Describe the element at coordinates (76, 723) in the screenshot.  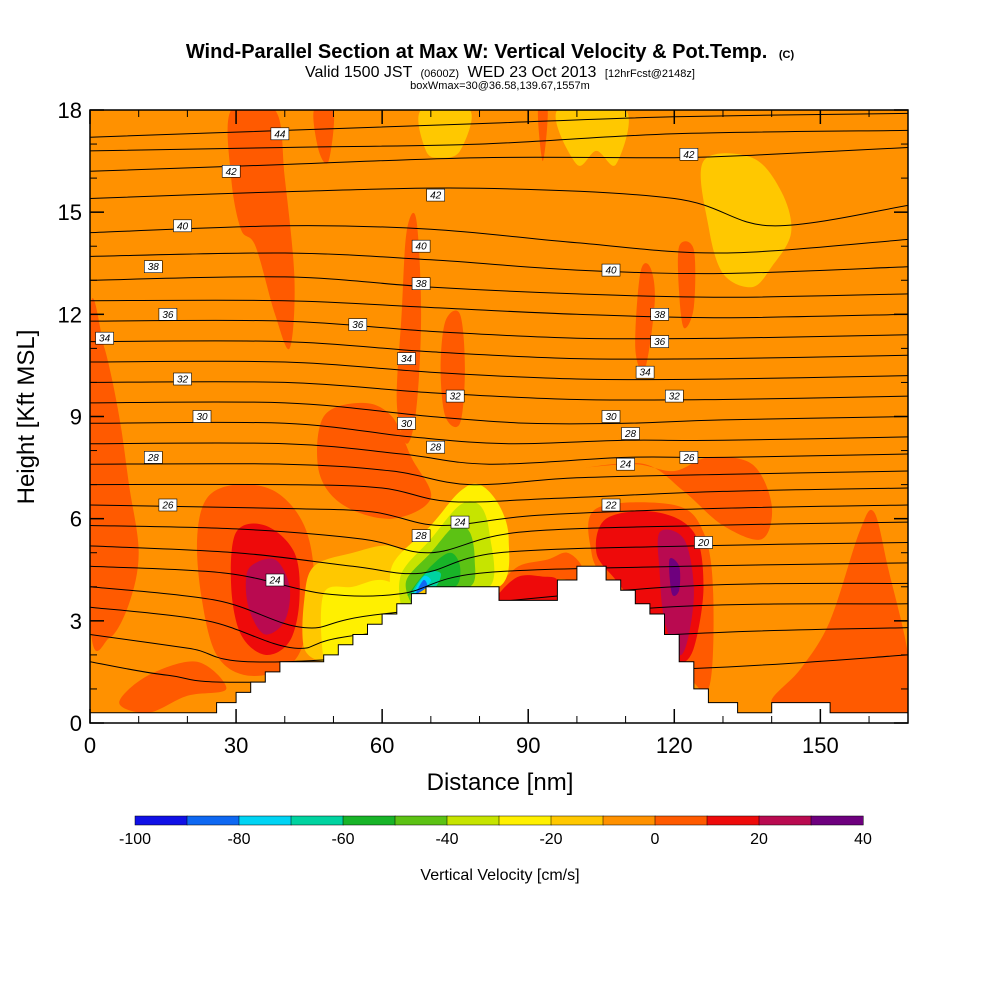
I see `y-tick-label: 0` at that location.